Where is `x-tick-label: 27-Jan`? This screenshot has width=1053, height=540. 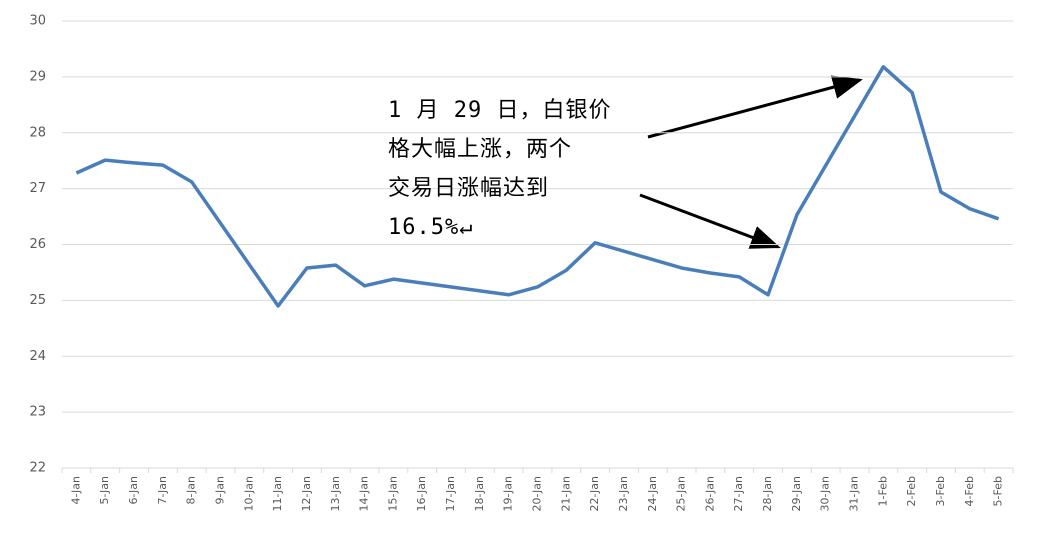
x-tick-label: 27-Jan is located at coordinates (738, 494).